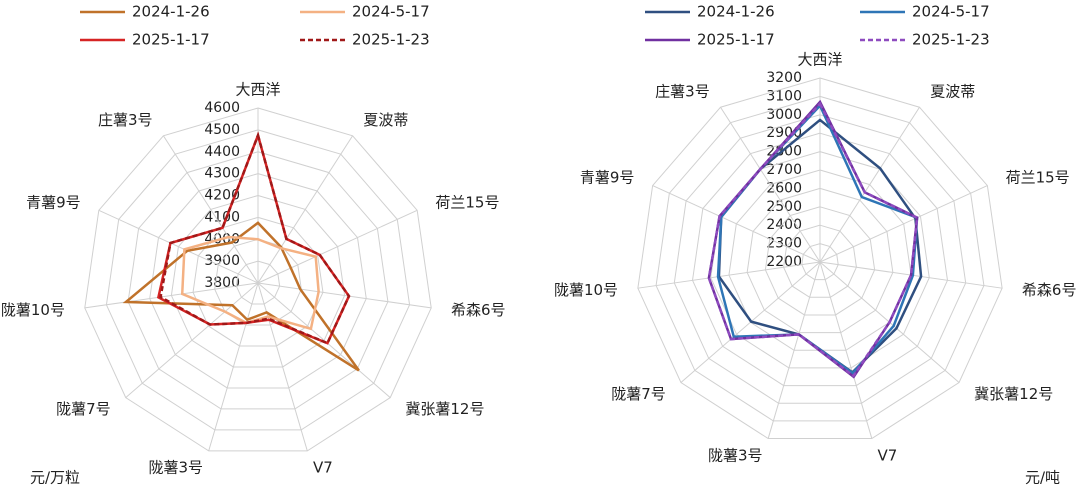 The height and width of the screenshot is (492, 1080). I want to click on r-tick-label: 4400, so click(222, 152).